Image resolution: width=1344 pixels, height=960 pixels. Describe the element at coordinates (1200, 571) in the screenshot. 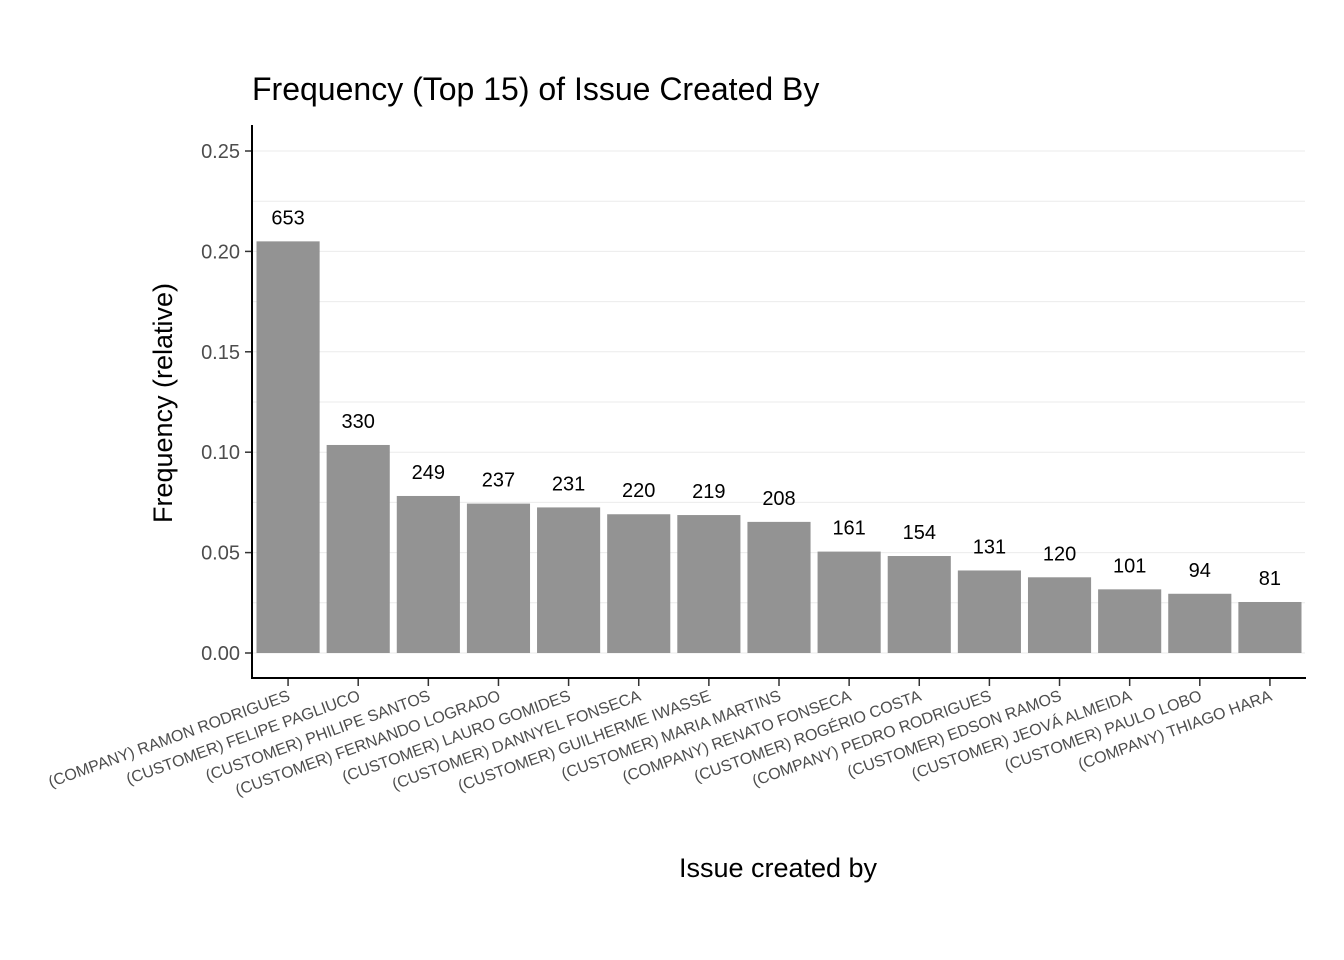

I see `data-label: 94` at that location.